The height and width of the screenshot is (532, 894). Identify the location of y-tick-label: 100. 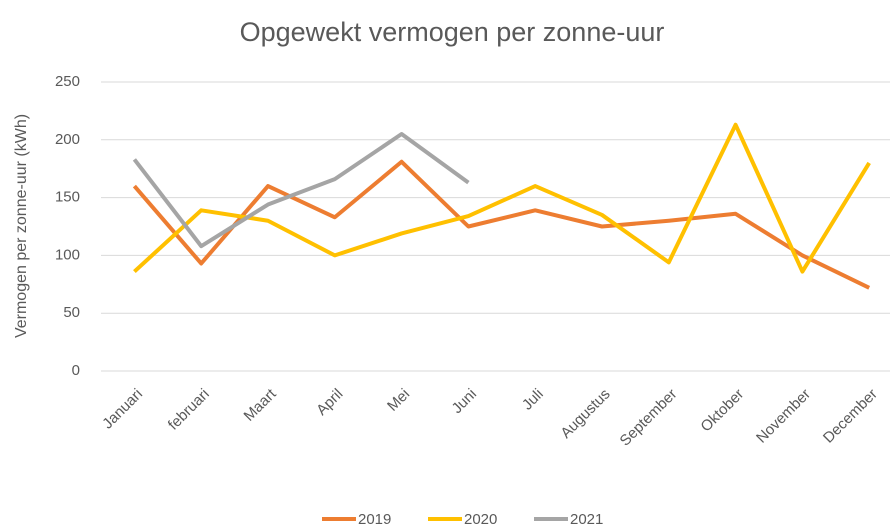
(67, 254).